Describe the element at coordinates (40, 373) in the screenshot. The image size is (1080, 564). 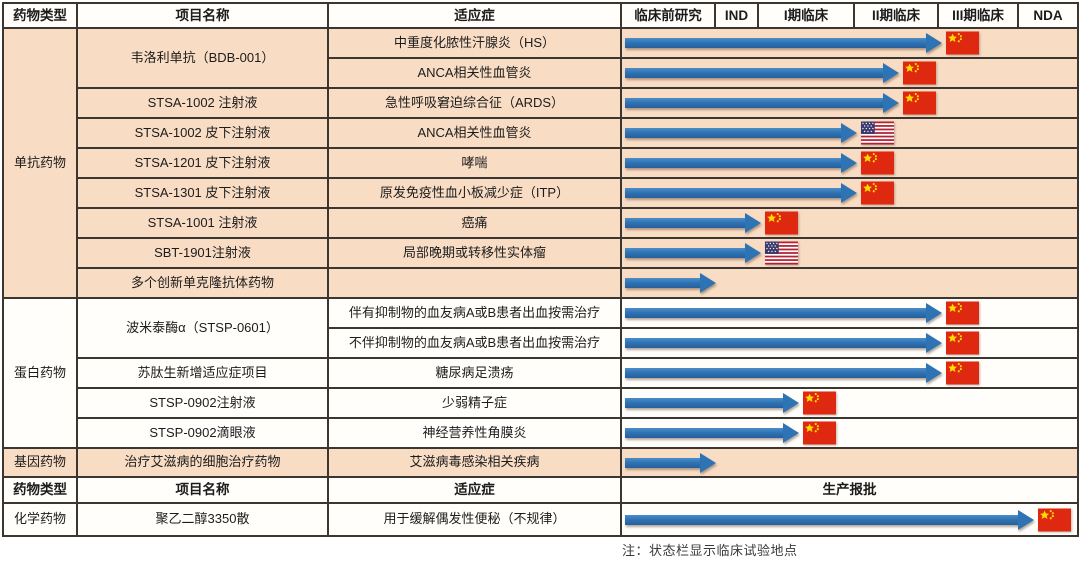
I see `drug-type-cell-protein: 蛋白药物` at that location.